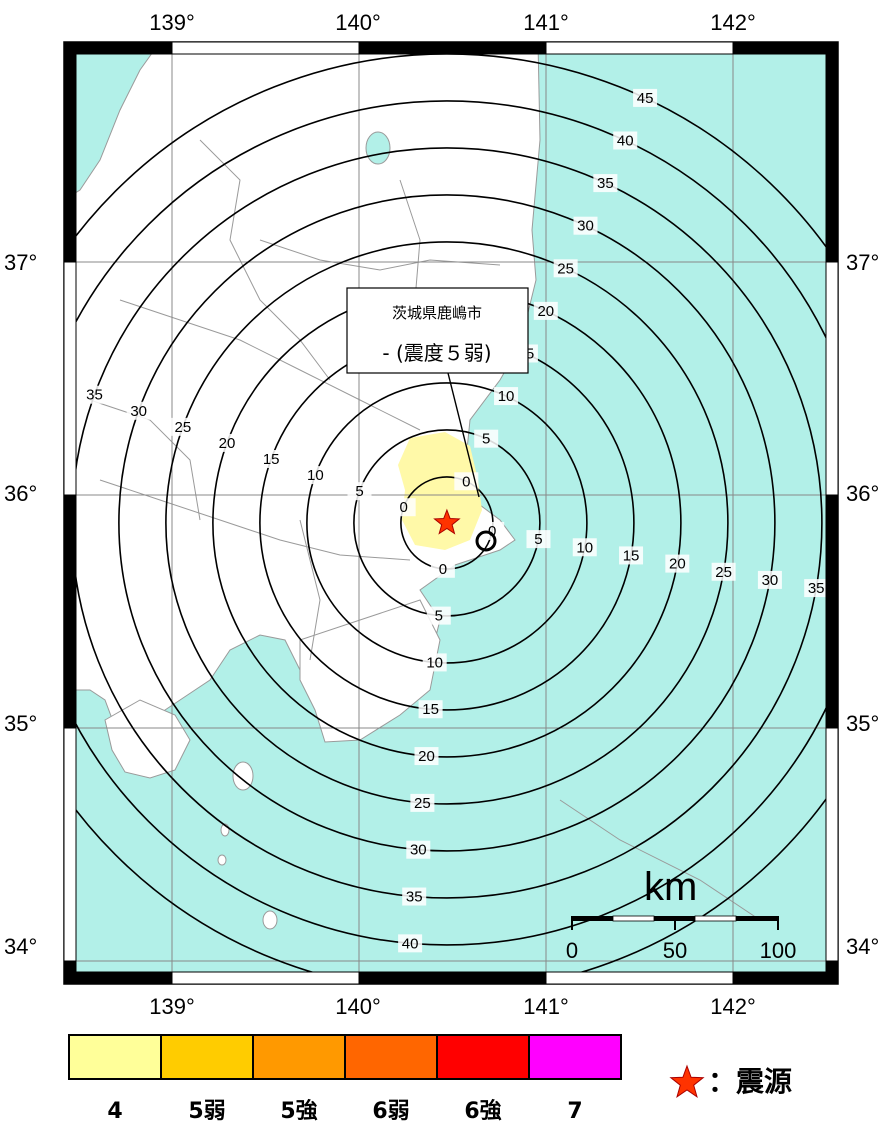  I want to click on epicenter-star-icon, so click(447, 521).